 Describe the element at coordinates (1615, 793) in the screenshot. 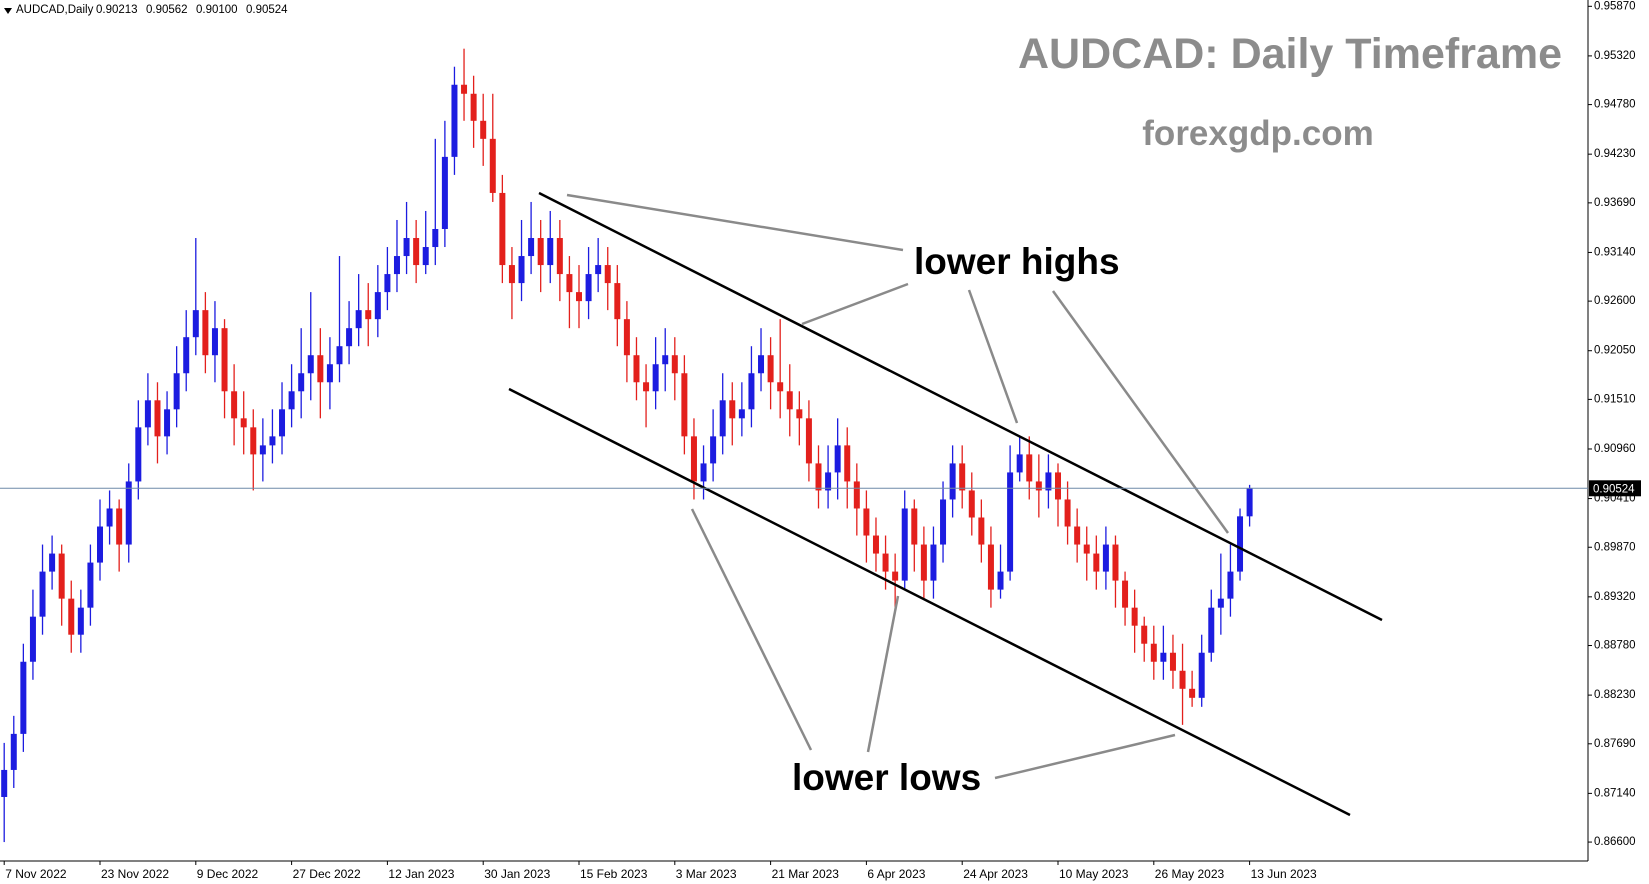

I see `y-tick-label: 0.87140` at that location.